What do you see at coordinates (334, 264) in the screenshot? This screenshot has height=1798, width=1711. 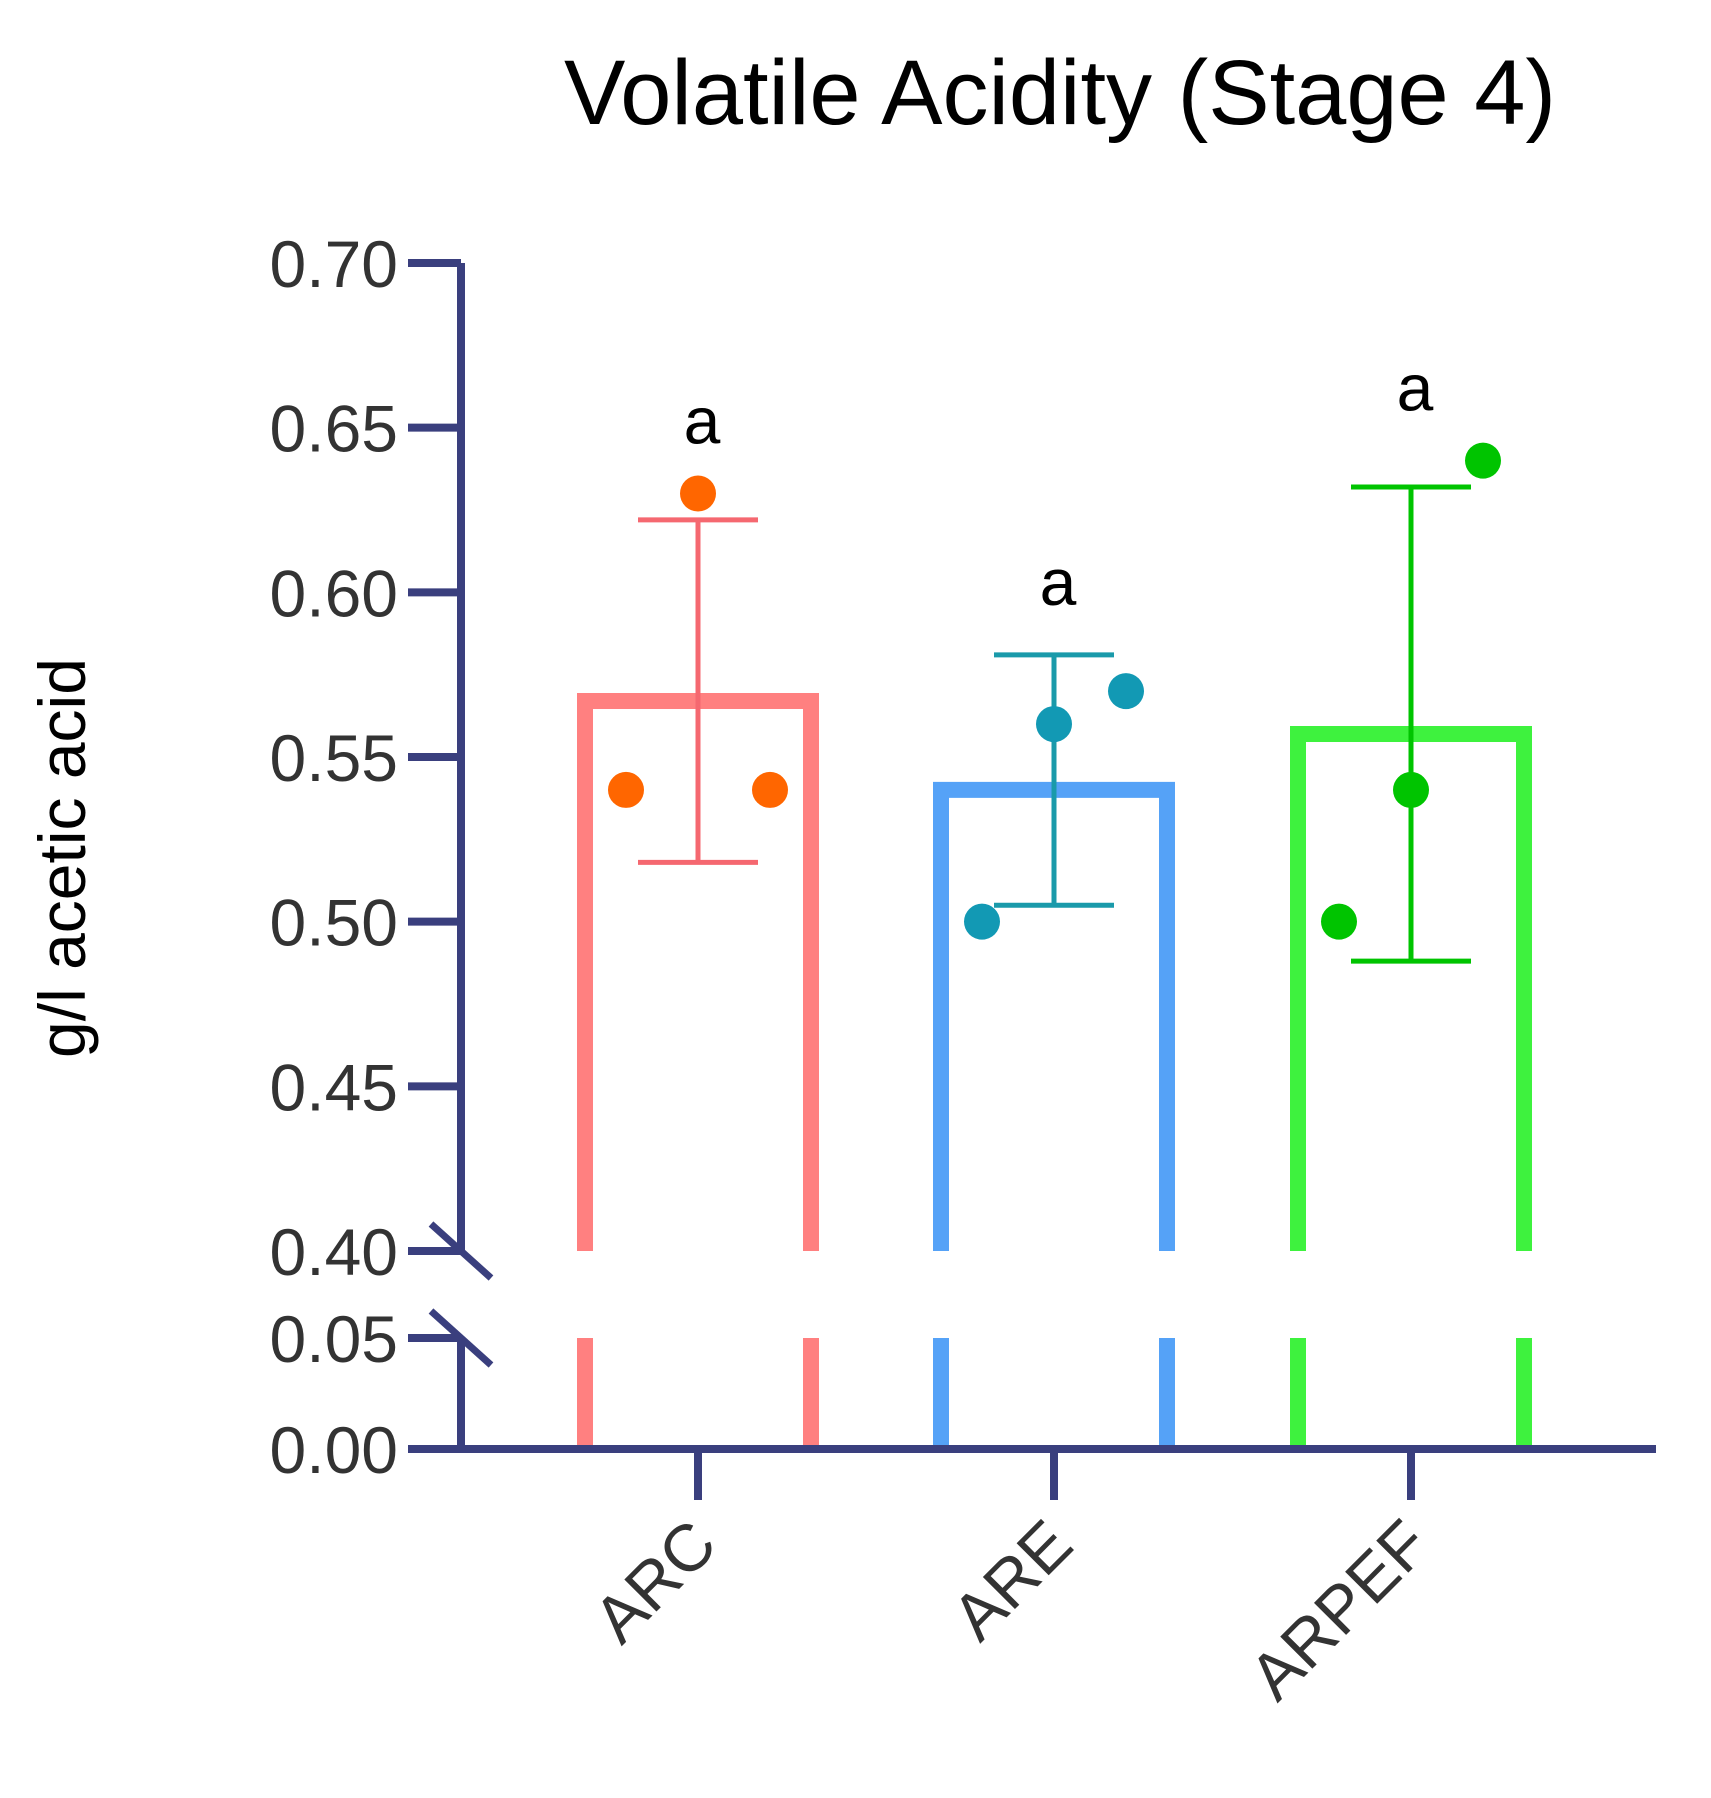 I see `y-tick-label: 0.70` at bounding box center [334, 264].